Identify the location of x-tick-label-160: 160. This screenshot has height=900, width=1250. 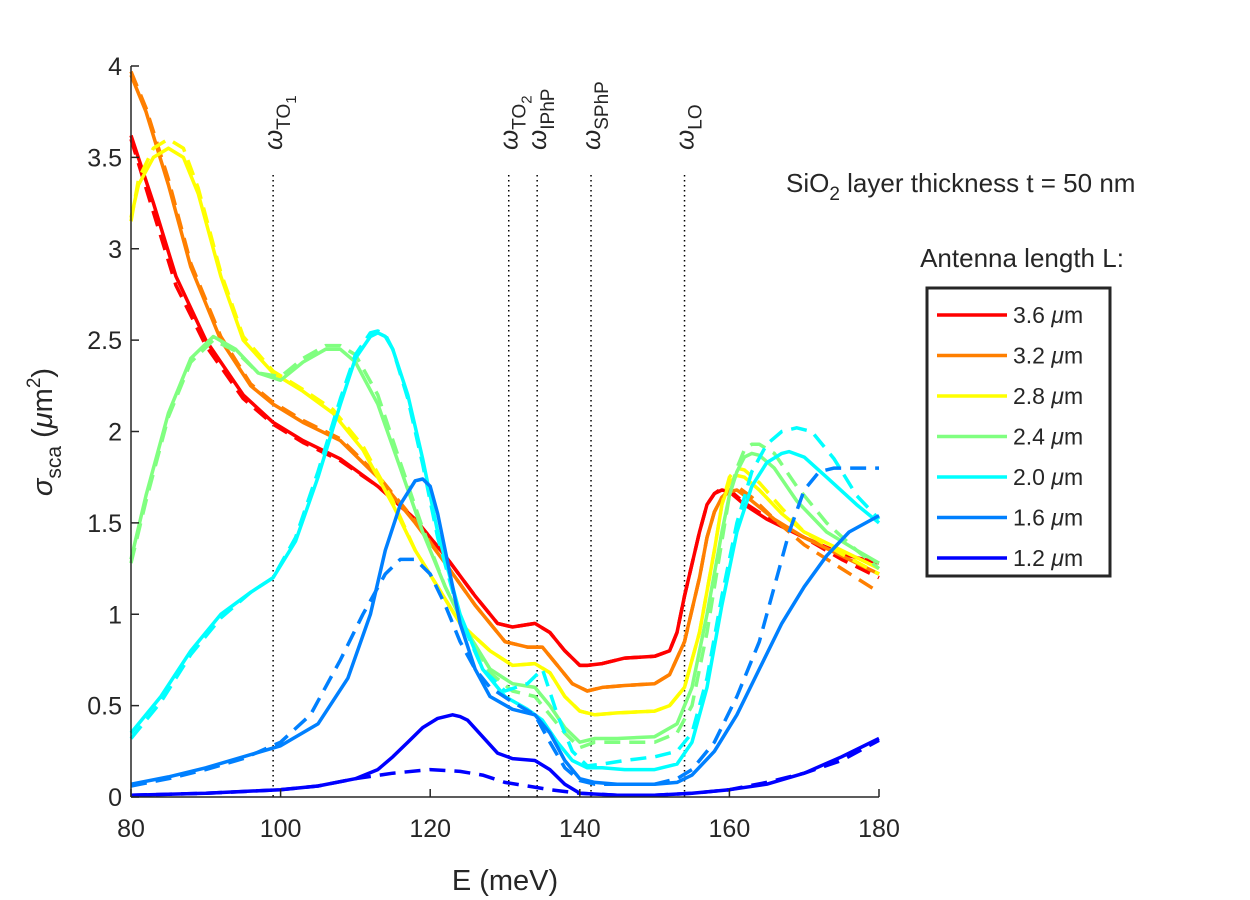
(730, 829).